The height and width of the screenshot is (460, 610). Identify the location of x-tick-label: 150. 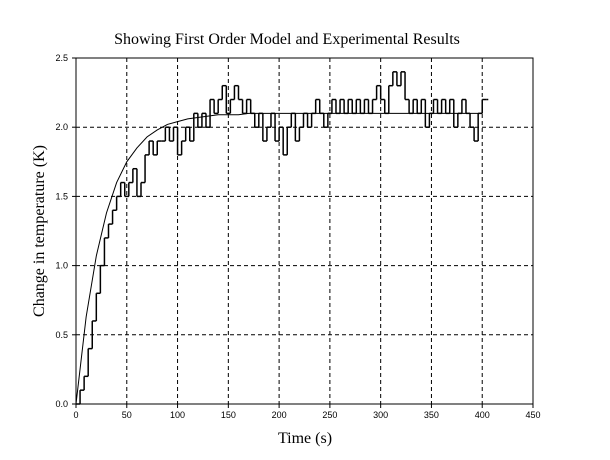
(228, 415).